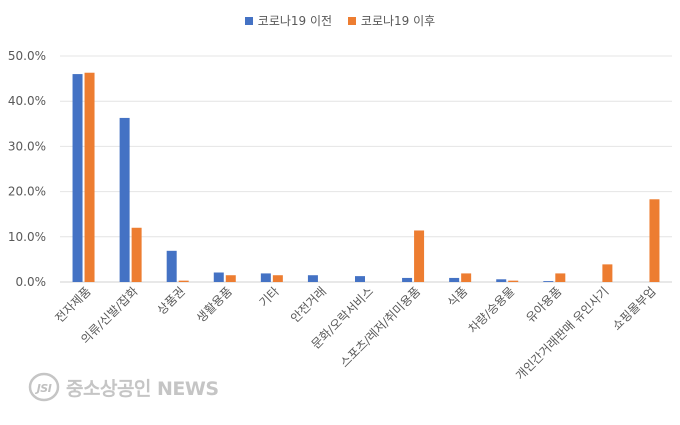  Describe the element at coordinates (214, 304) in the screenshot. I see `x-tick-label: 생활용품` at that location.